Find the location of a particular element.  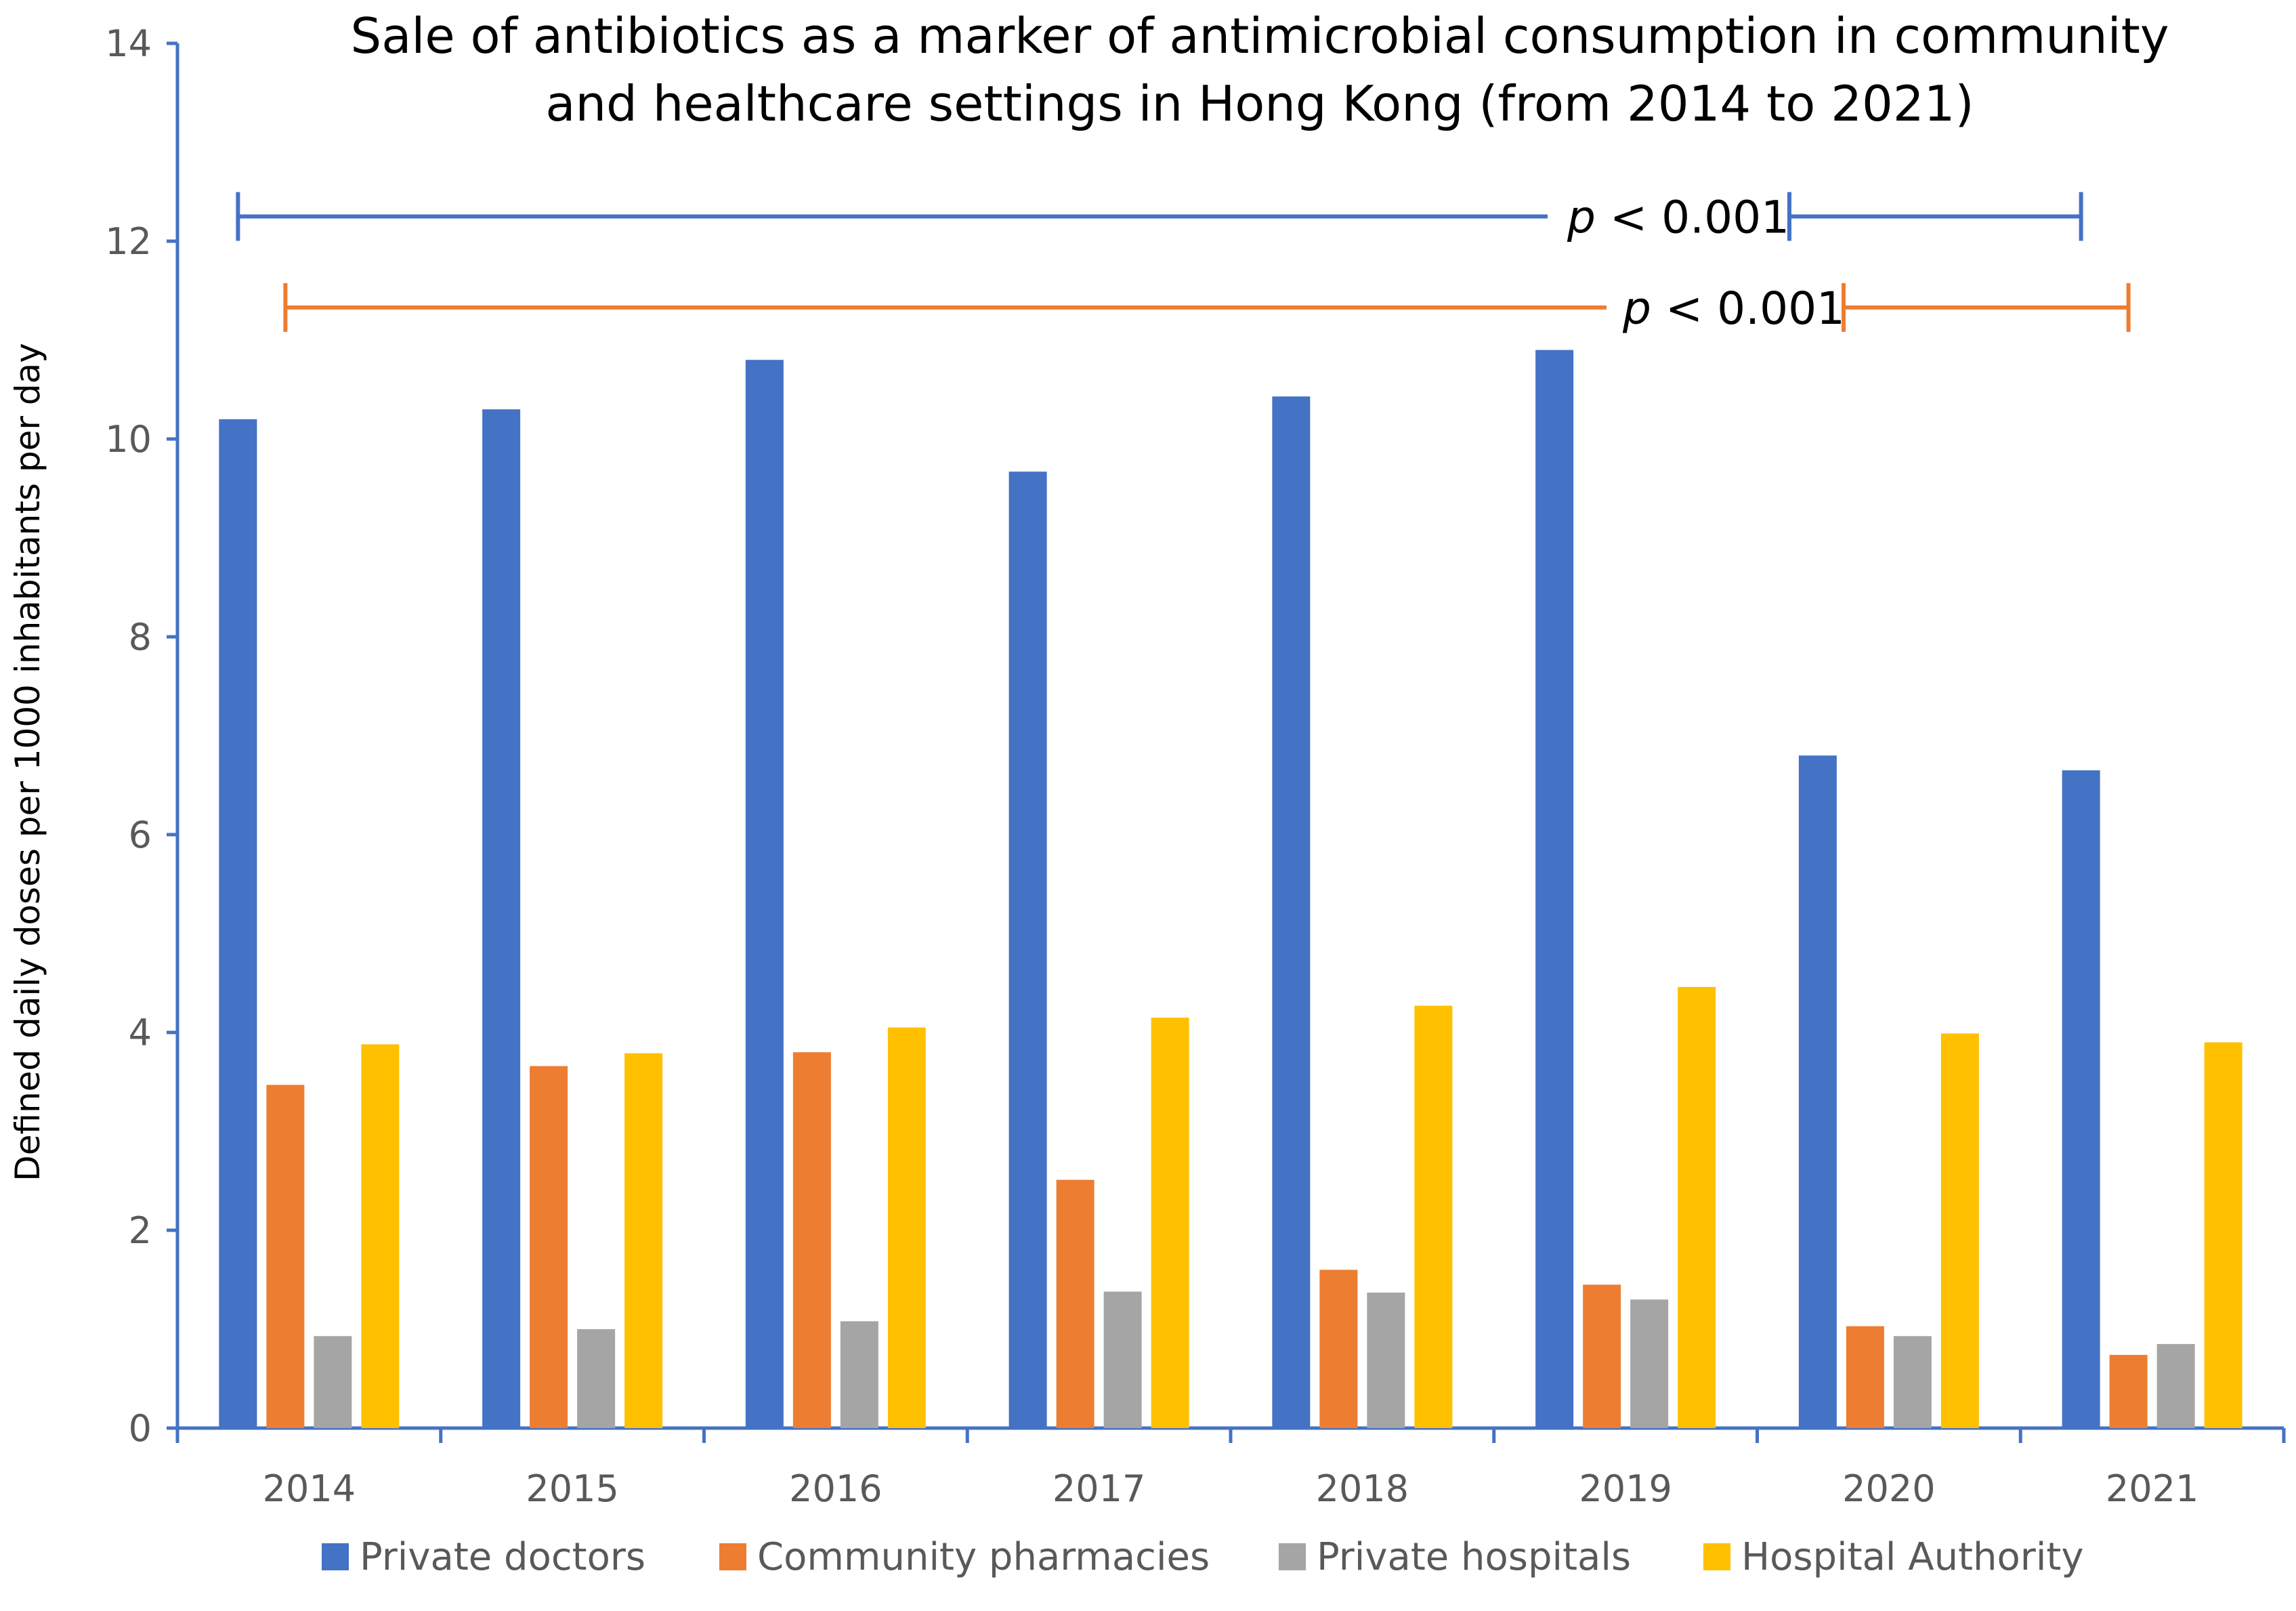

bar-community-pharmacies-2020 is located at coordinates (1865, 1377).